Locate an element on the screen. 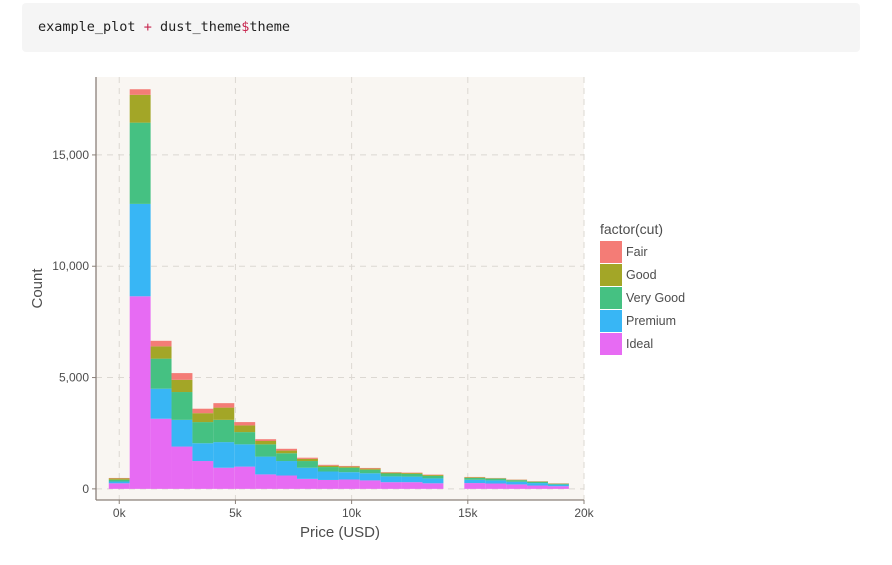 The height and width of the screenshot is (565, 892). x-tick-label: 15k is located at coordinates (468, 513).